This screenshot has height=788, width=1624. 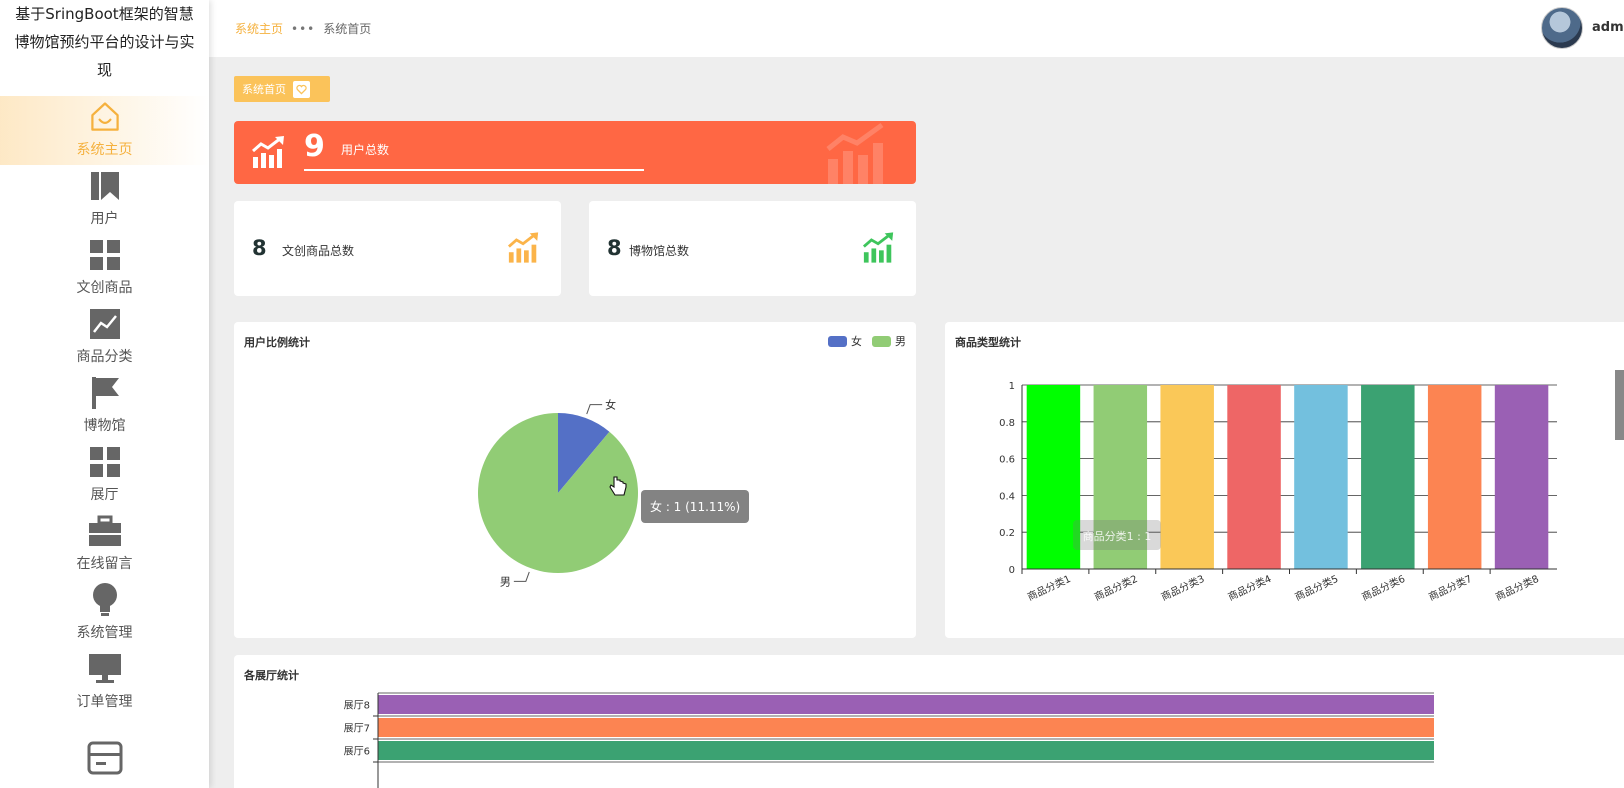 What do you see at coordinates (695, 506) in the screenshot?
I see `pie-tooltip: 女 : 1 (11.11%)` at bounding box center [695, 506].